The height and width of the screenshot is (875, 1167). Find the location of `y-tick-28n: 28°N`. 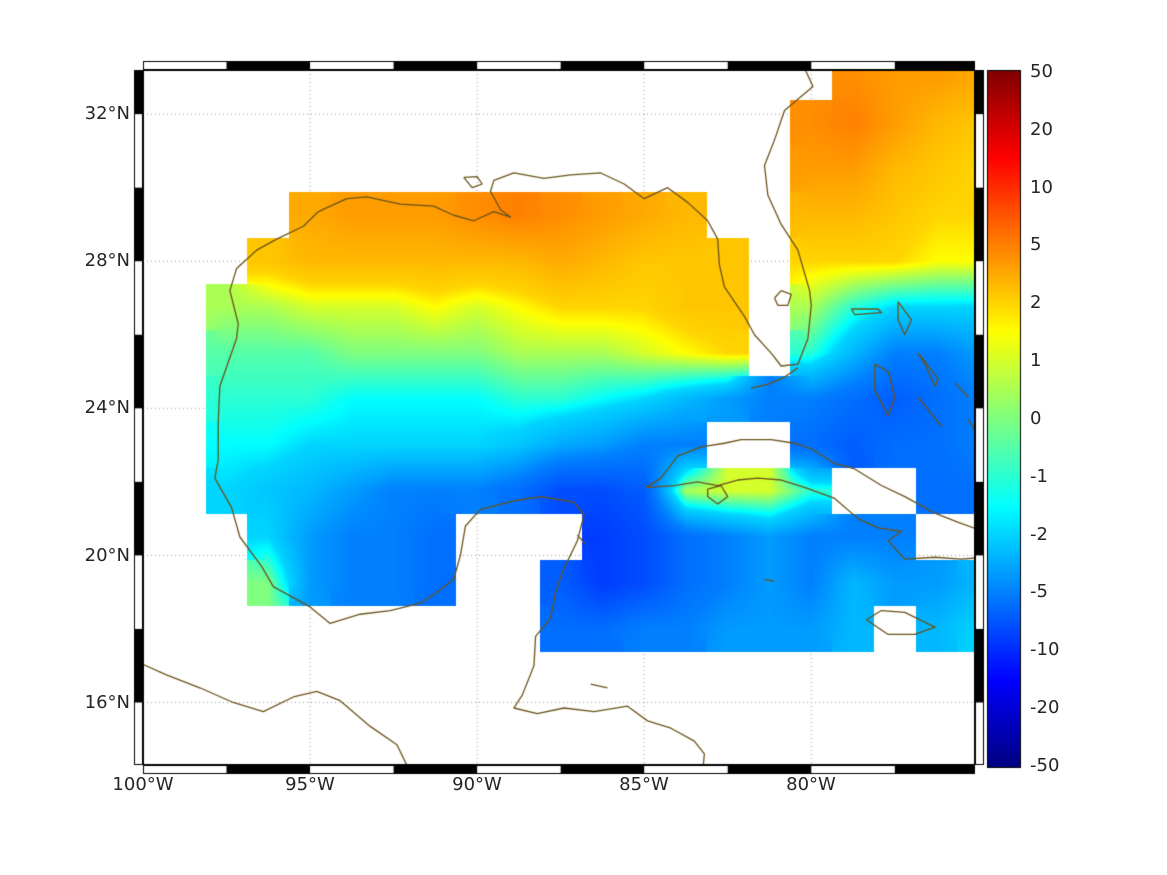

y-tick-28n: 28°N is located at coordinates (107, 260).